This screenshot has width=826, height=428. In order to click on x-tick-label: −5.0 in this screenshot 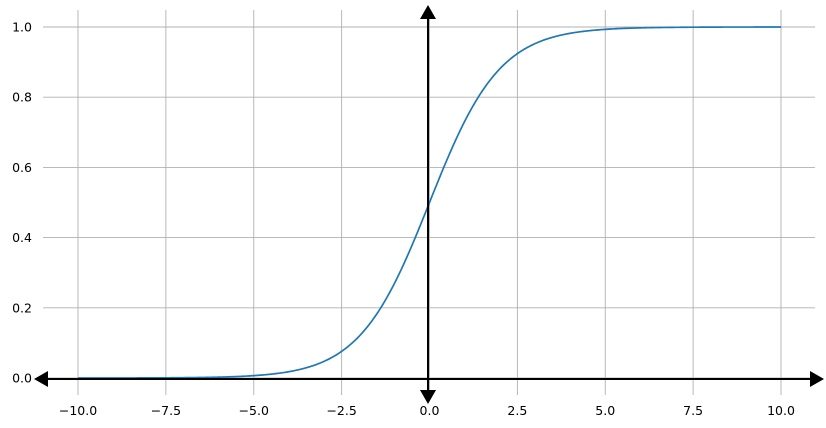, I will do `click(254, 410)`.